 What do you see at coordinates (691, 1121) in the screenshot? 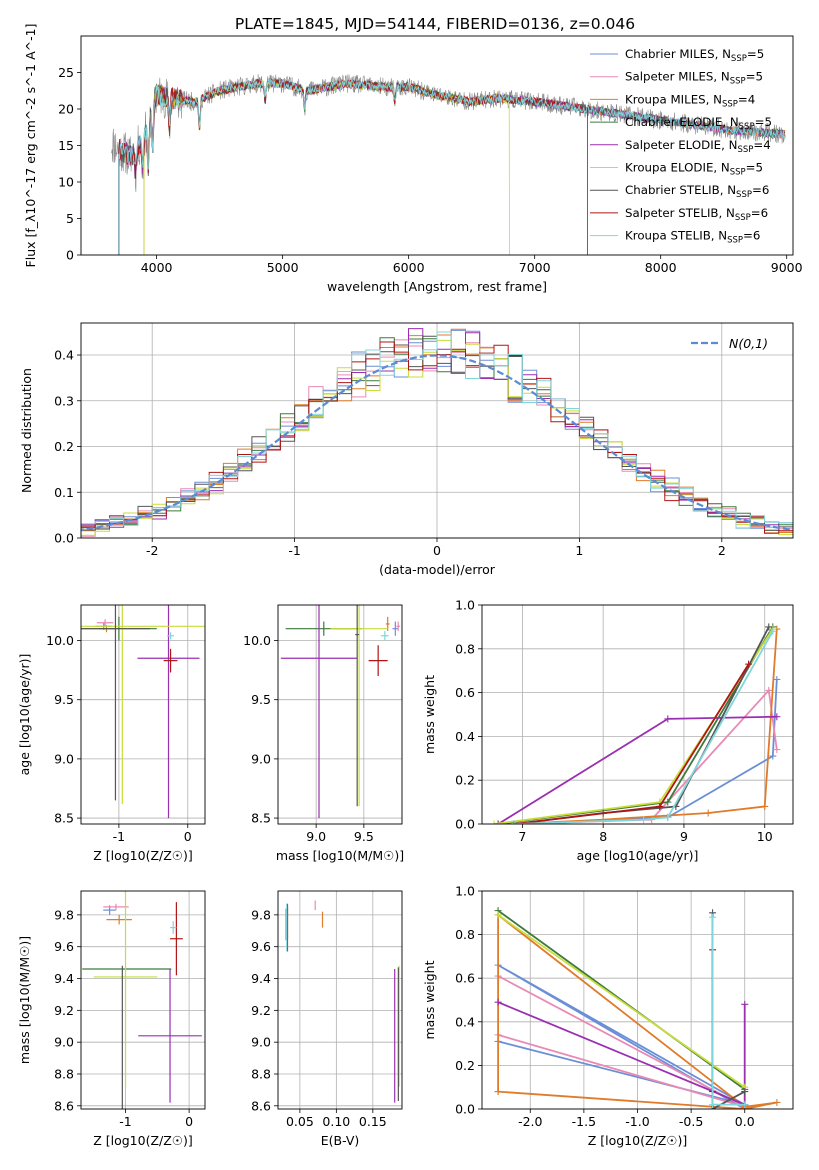
I see `x-tick-label: -0.5` at bounding box center [691, 1121].